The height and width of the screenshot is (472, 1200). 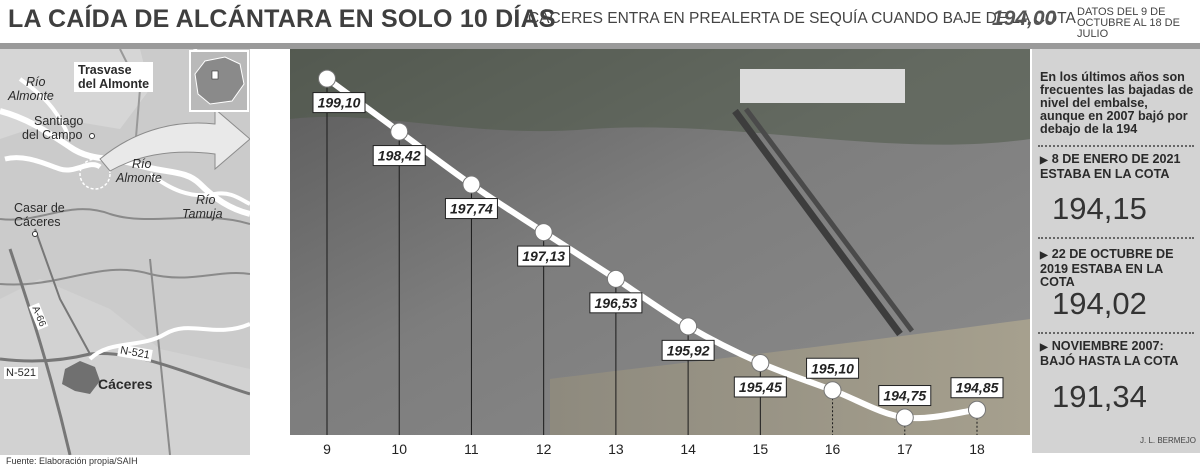 I want to click on x-tick-label: 15, so click(x=761, y=449).